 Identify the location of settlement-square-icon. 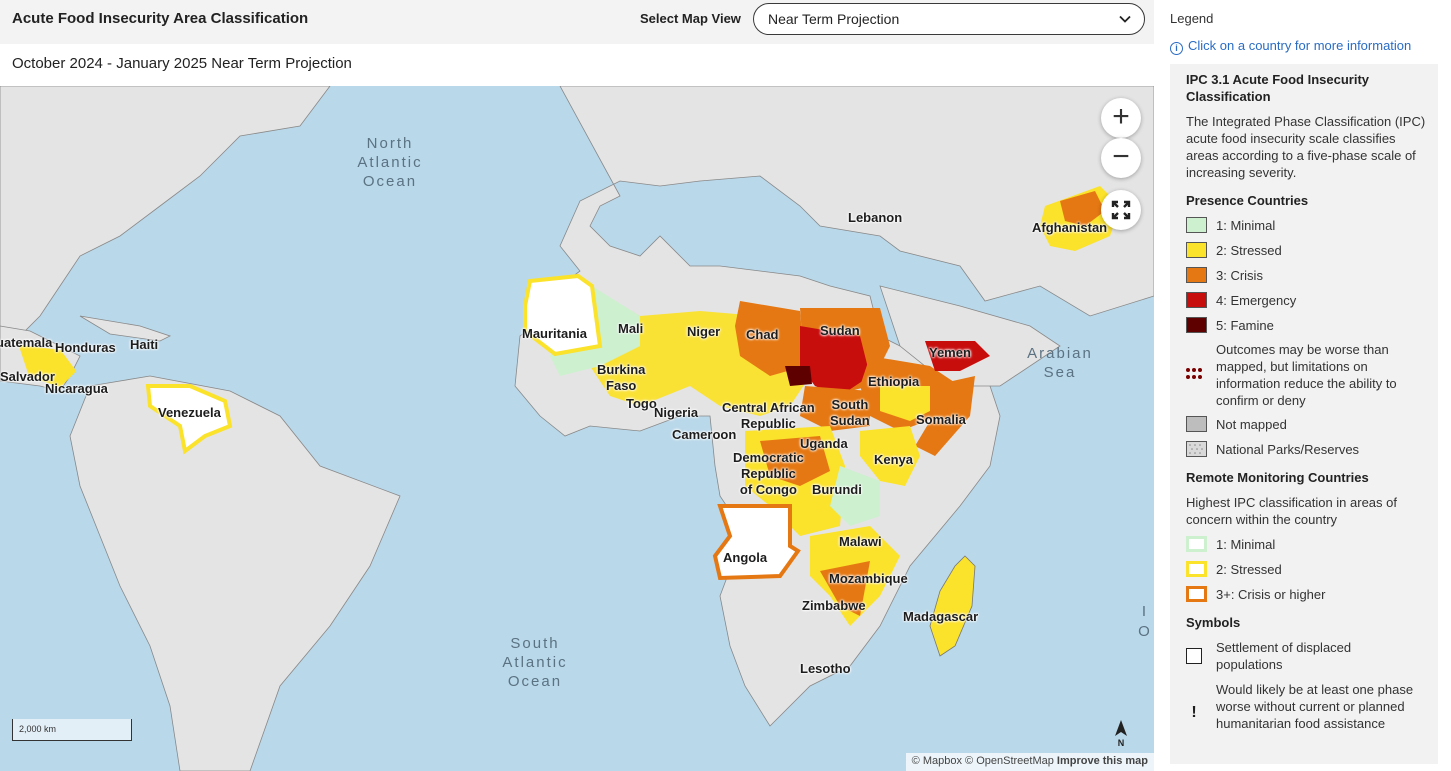
(1194, 656).